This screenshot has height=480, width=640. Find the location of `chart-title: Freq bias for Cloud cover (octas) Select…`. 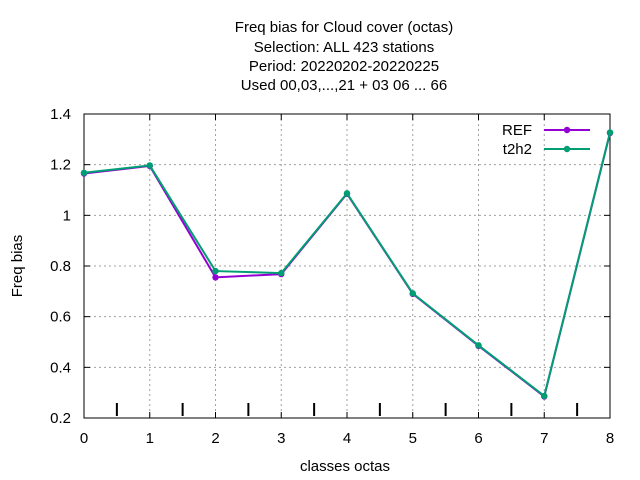

chart-title: Freq bias for Cloud cover (octas) Select… is located at coordinates (344, 56).